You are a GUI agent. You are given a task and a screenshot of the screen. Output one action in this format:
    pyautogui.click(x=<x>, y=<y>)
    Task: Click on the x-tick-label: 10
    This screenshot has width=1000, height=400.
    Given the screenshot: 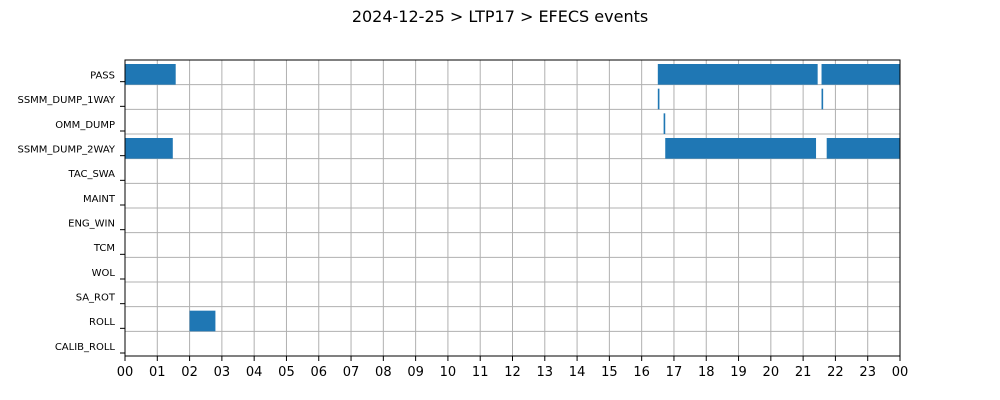 What is the action you would take?
    pyautogui.click(x=448, y=372)
    